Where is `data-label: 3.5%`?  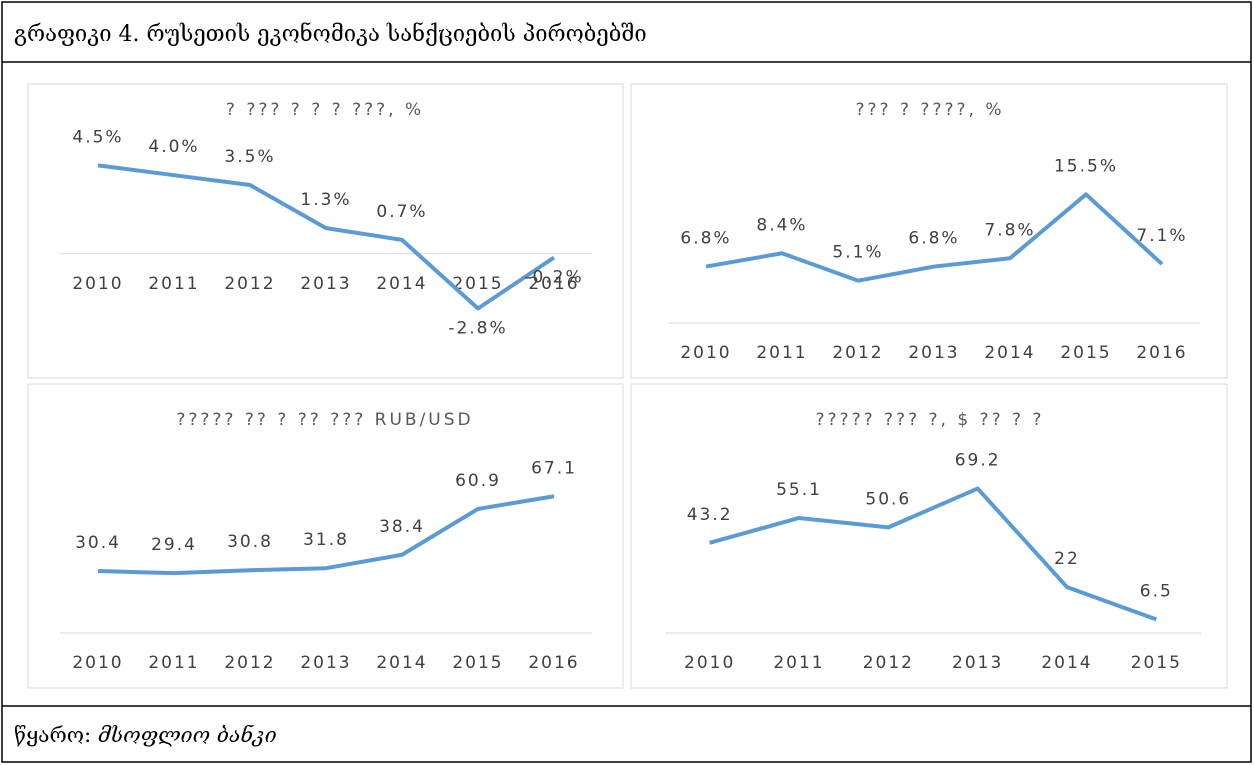
data-label: 3.5% is located at coordinates (249, 157).